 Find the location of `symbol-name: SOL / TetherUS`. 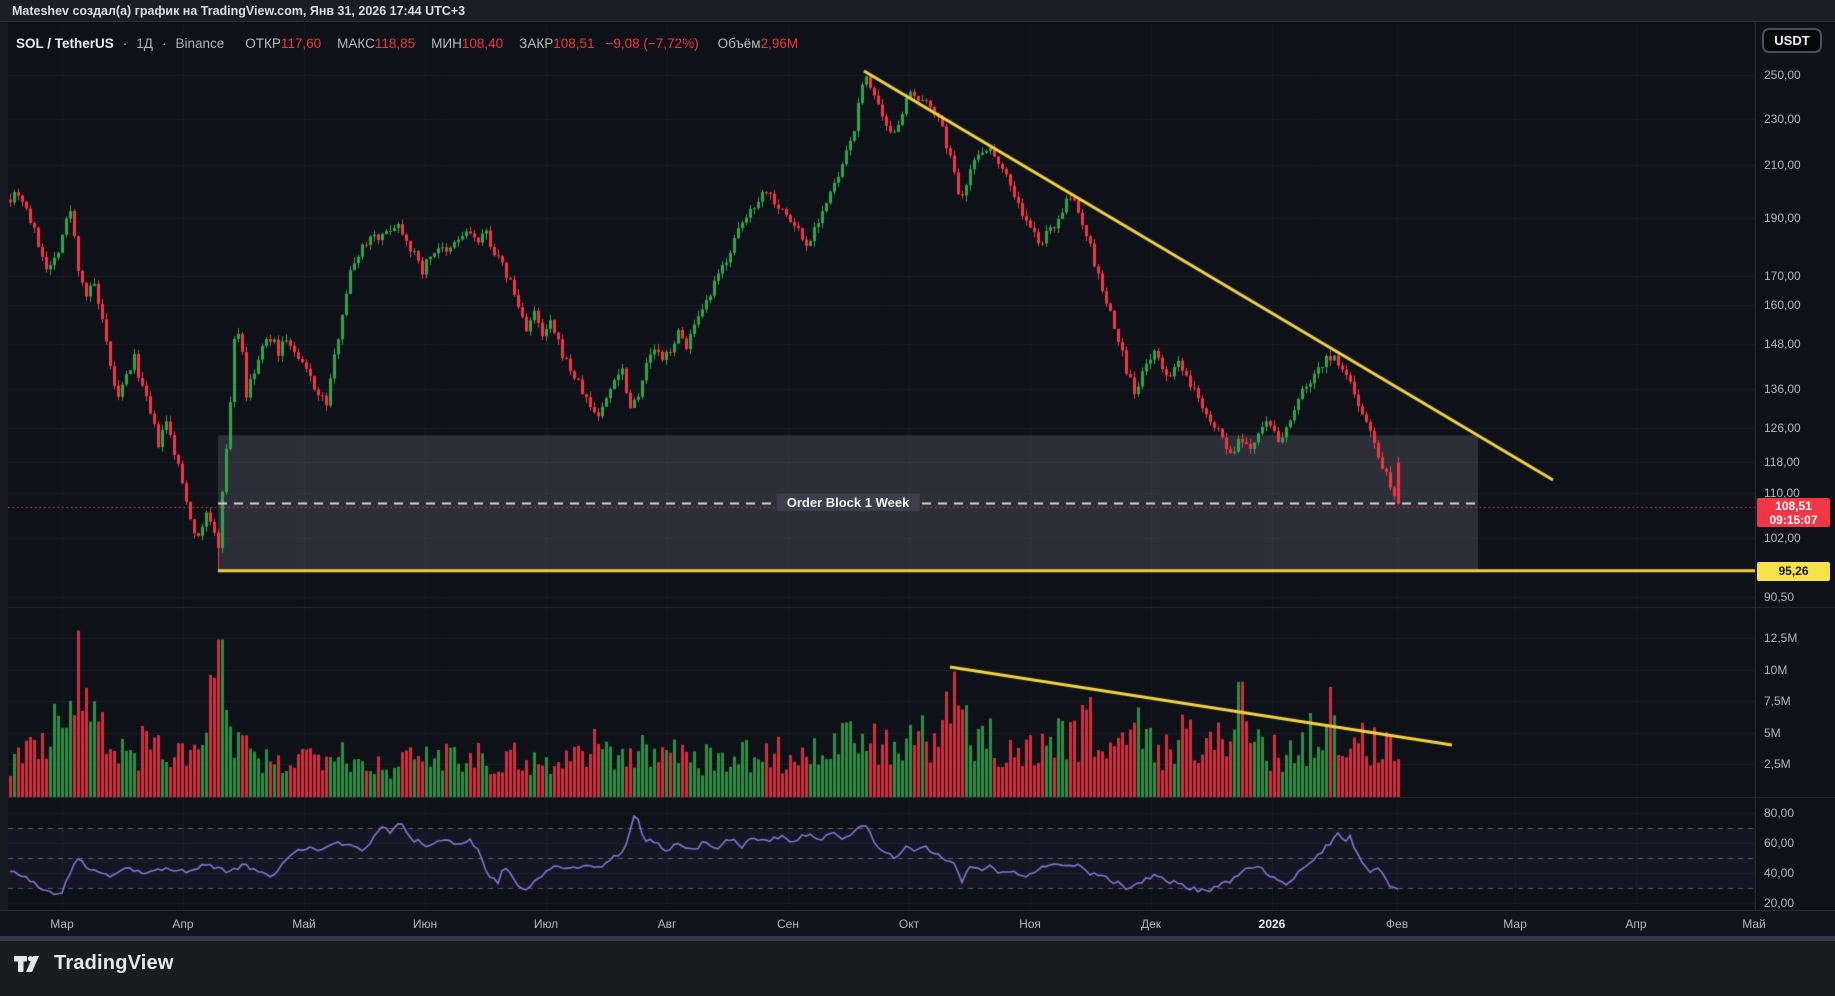

symbol-name: SOL / TetherUS is located at coordinates (65, 43).